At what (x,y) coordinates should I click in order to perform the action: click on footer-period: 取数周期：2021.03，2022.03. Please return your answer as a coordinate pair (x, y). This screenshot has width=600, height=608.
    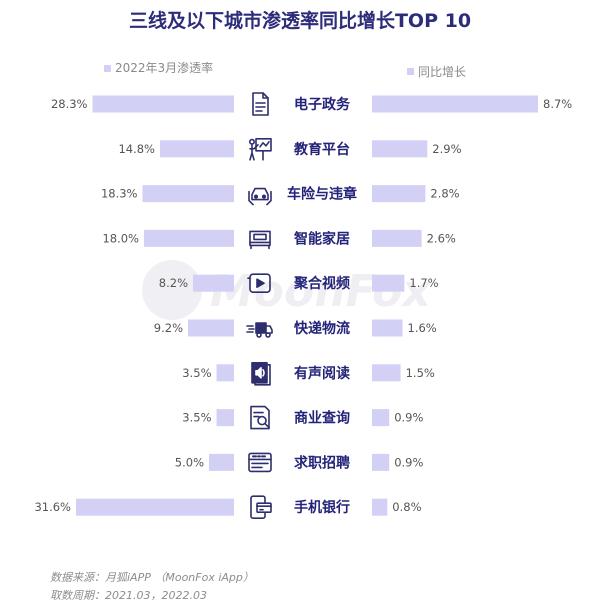
    Looking at the image, I should click on (128, 595).